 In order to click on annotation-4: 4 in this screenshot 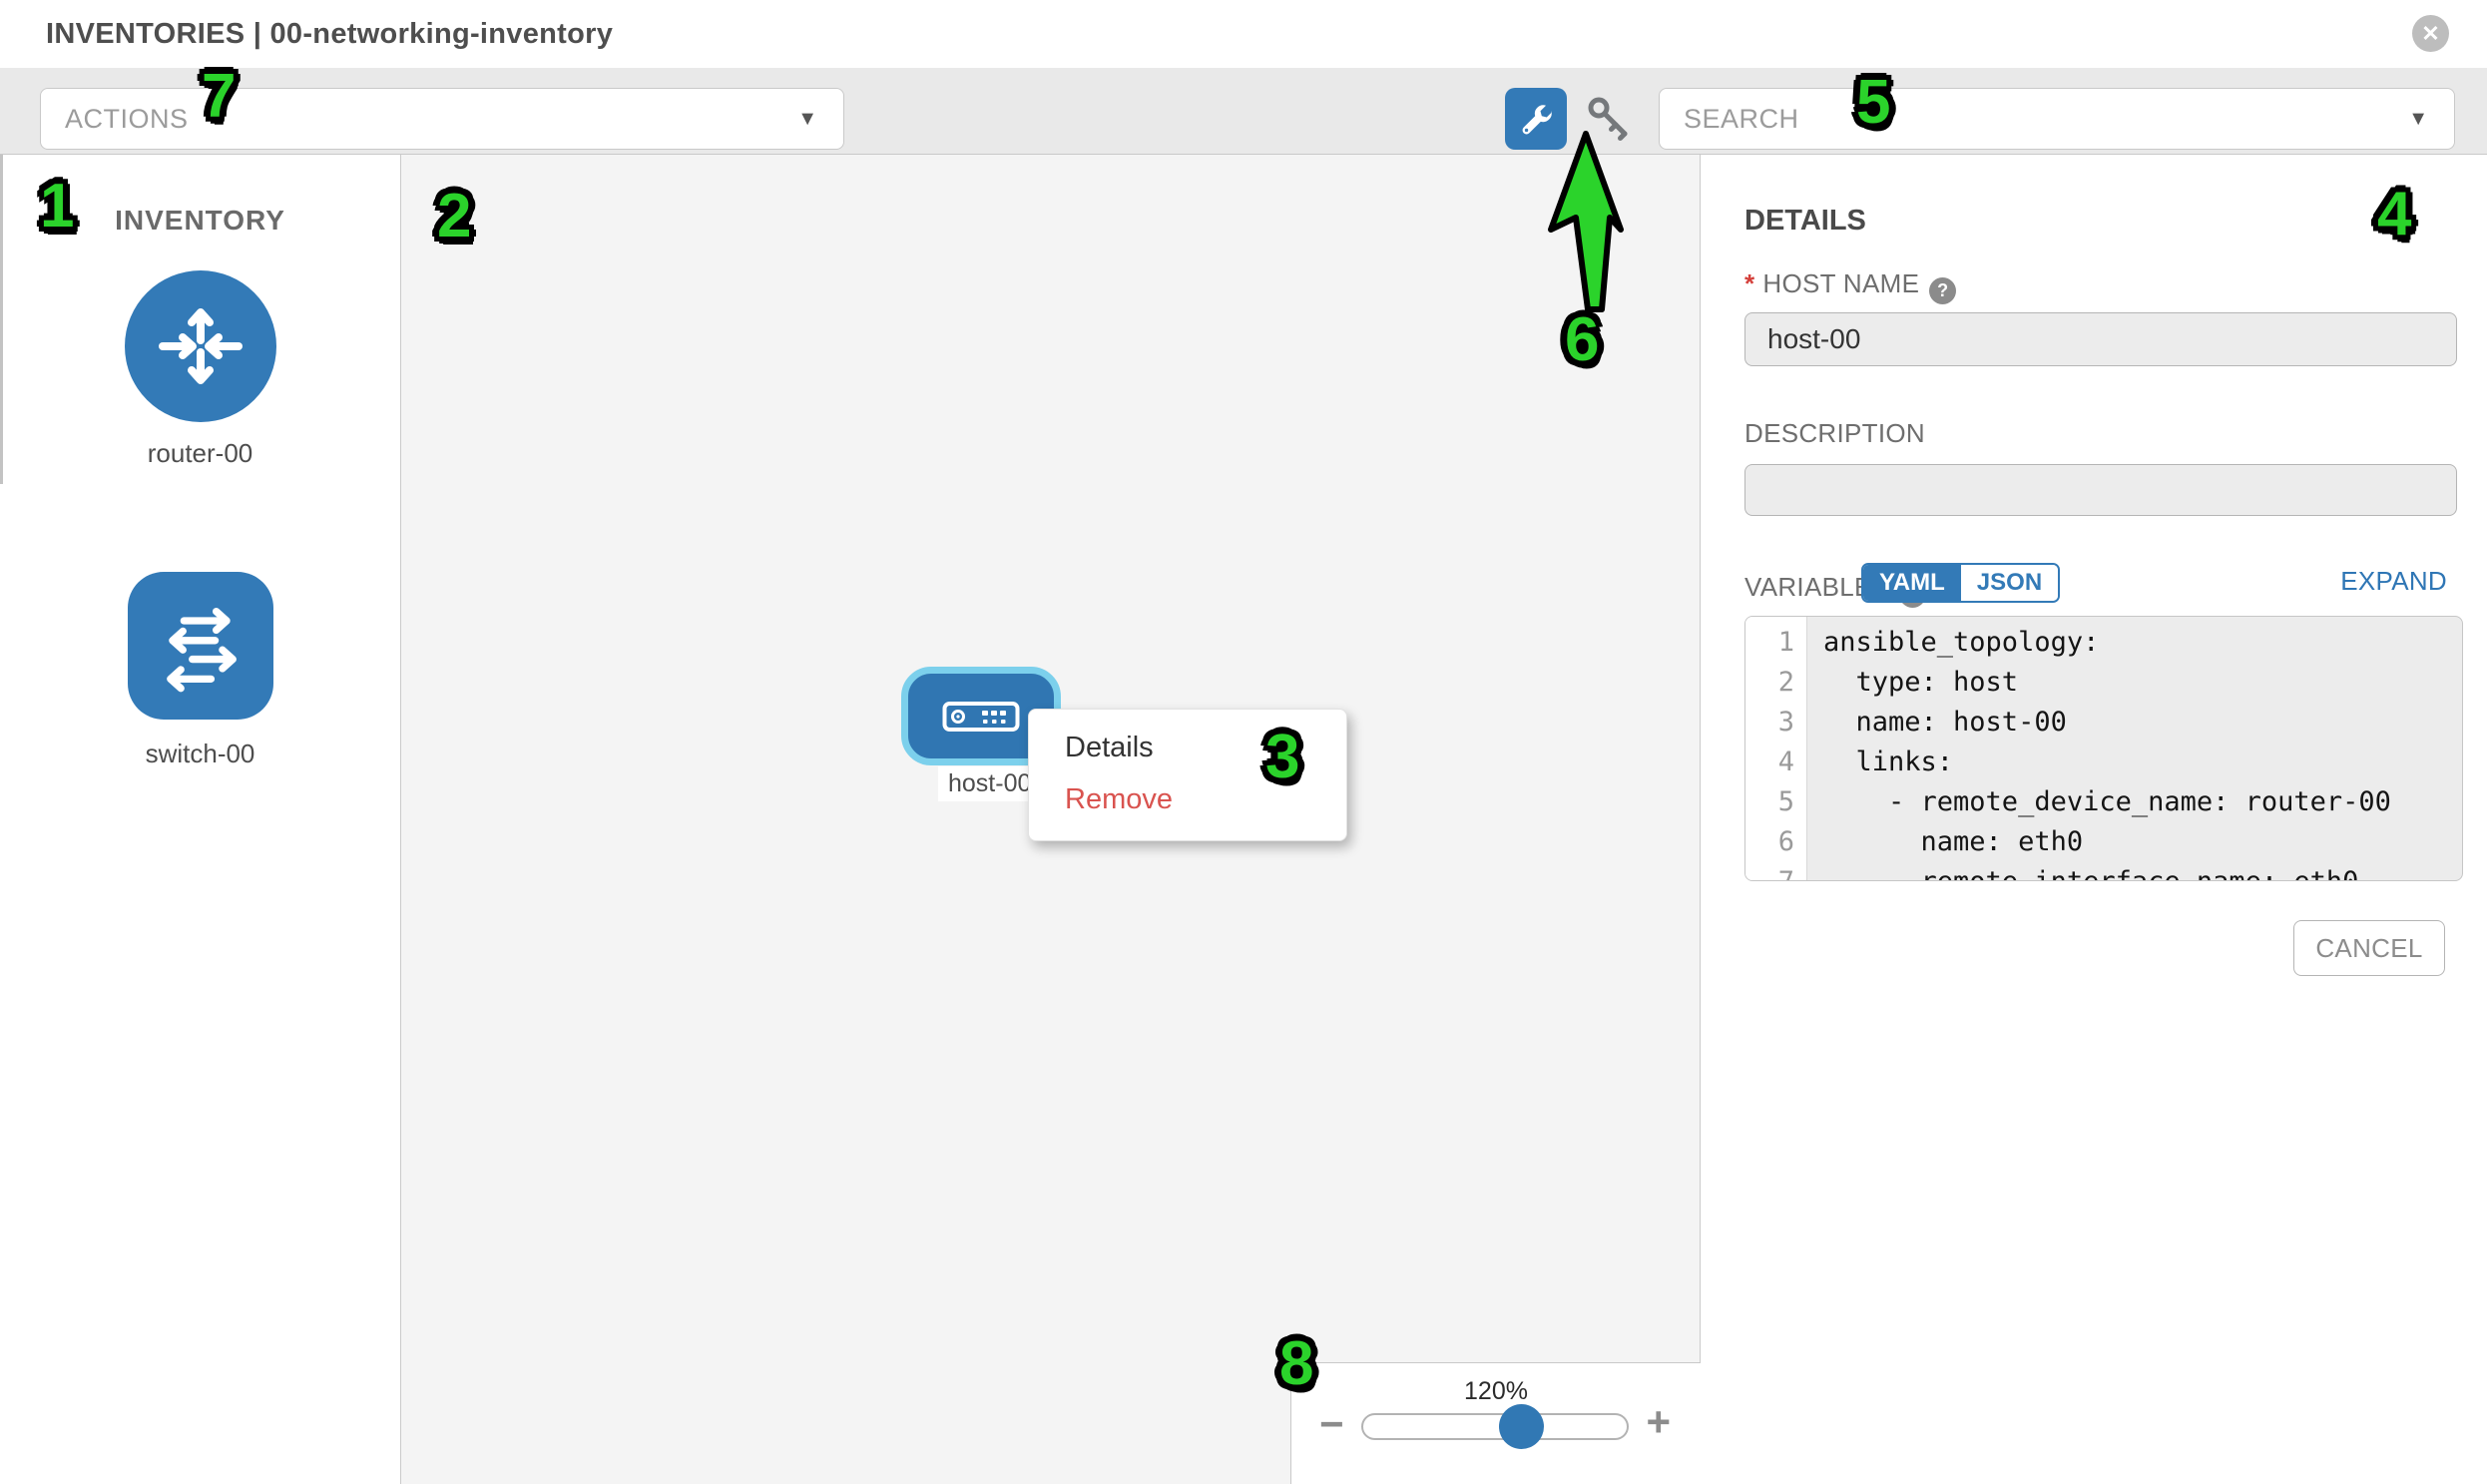, I will do `click(2394, 214)`.